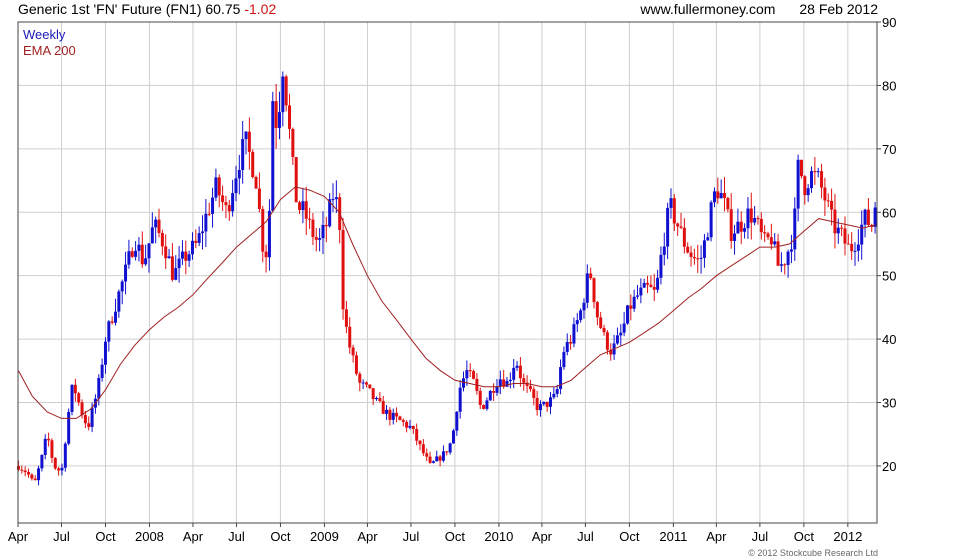 The width and height of the screenshot is (960, 560). Describe the element at coordinates (708, 9) in the screenshot. I see `site-name: www.fullermoney.com` at that location.